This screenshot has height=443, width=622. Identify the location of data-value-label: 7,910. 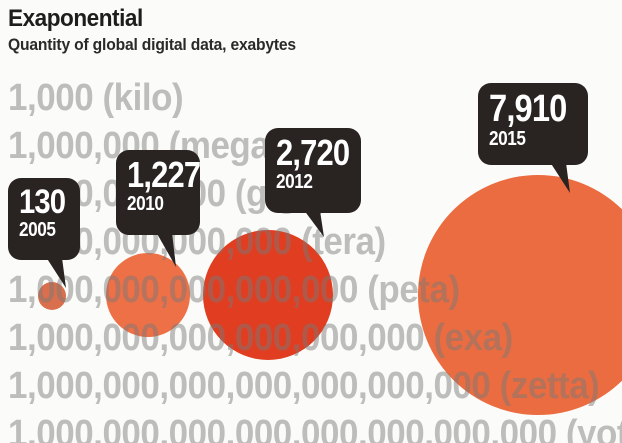
(528, 109).